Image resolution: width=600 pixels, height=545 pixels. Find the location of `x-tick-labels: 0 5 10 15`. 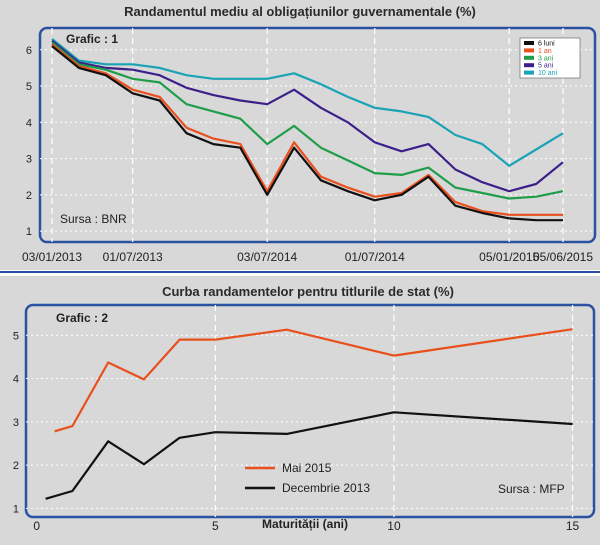

x-tick-labels: 0 5 10 15 is located at coordinates (306, 526).